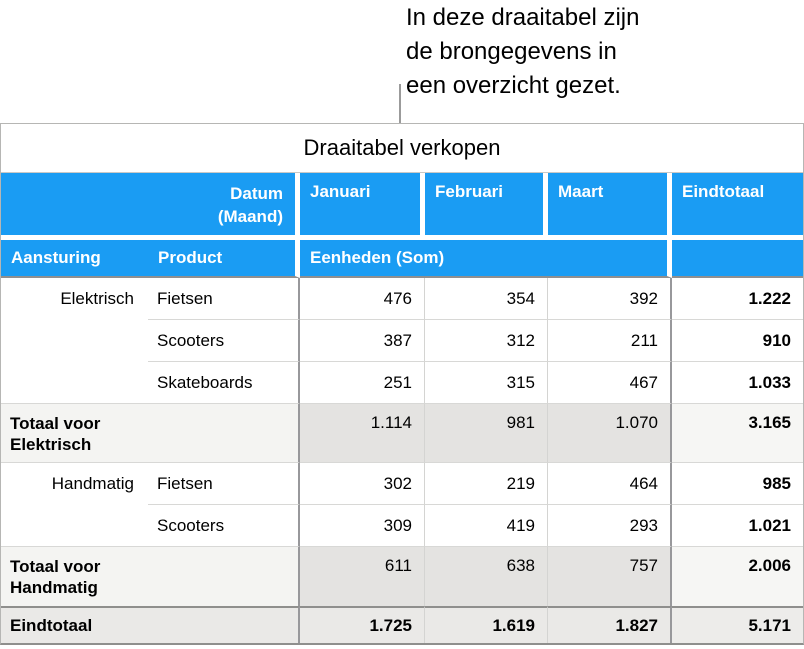 The width and height of the screenshot is (804, 649). Describe the element at coordinates (74, 624) in the screenshot. I see `grand-total-label: Eindtotaal` at that location.